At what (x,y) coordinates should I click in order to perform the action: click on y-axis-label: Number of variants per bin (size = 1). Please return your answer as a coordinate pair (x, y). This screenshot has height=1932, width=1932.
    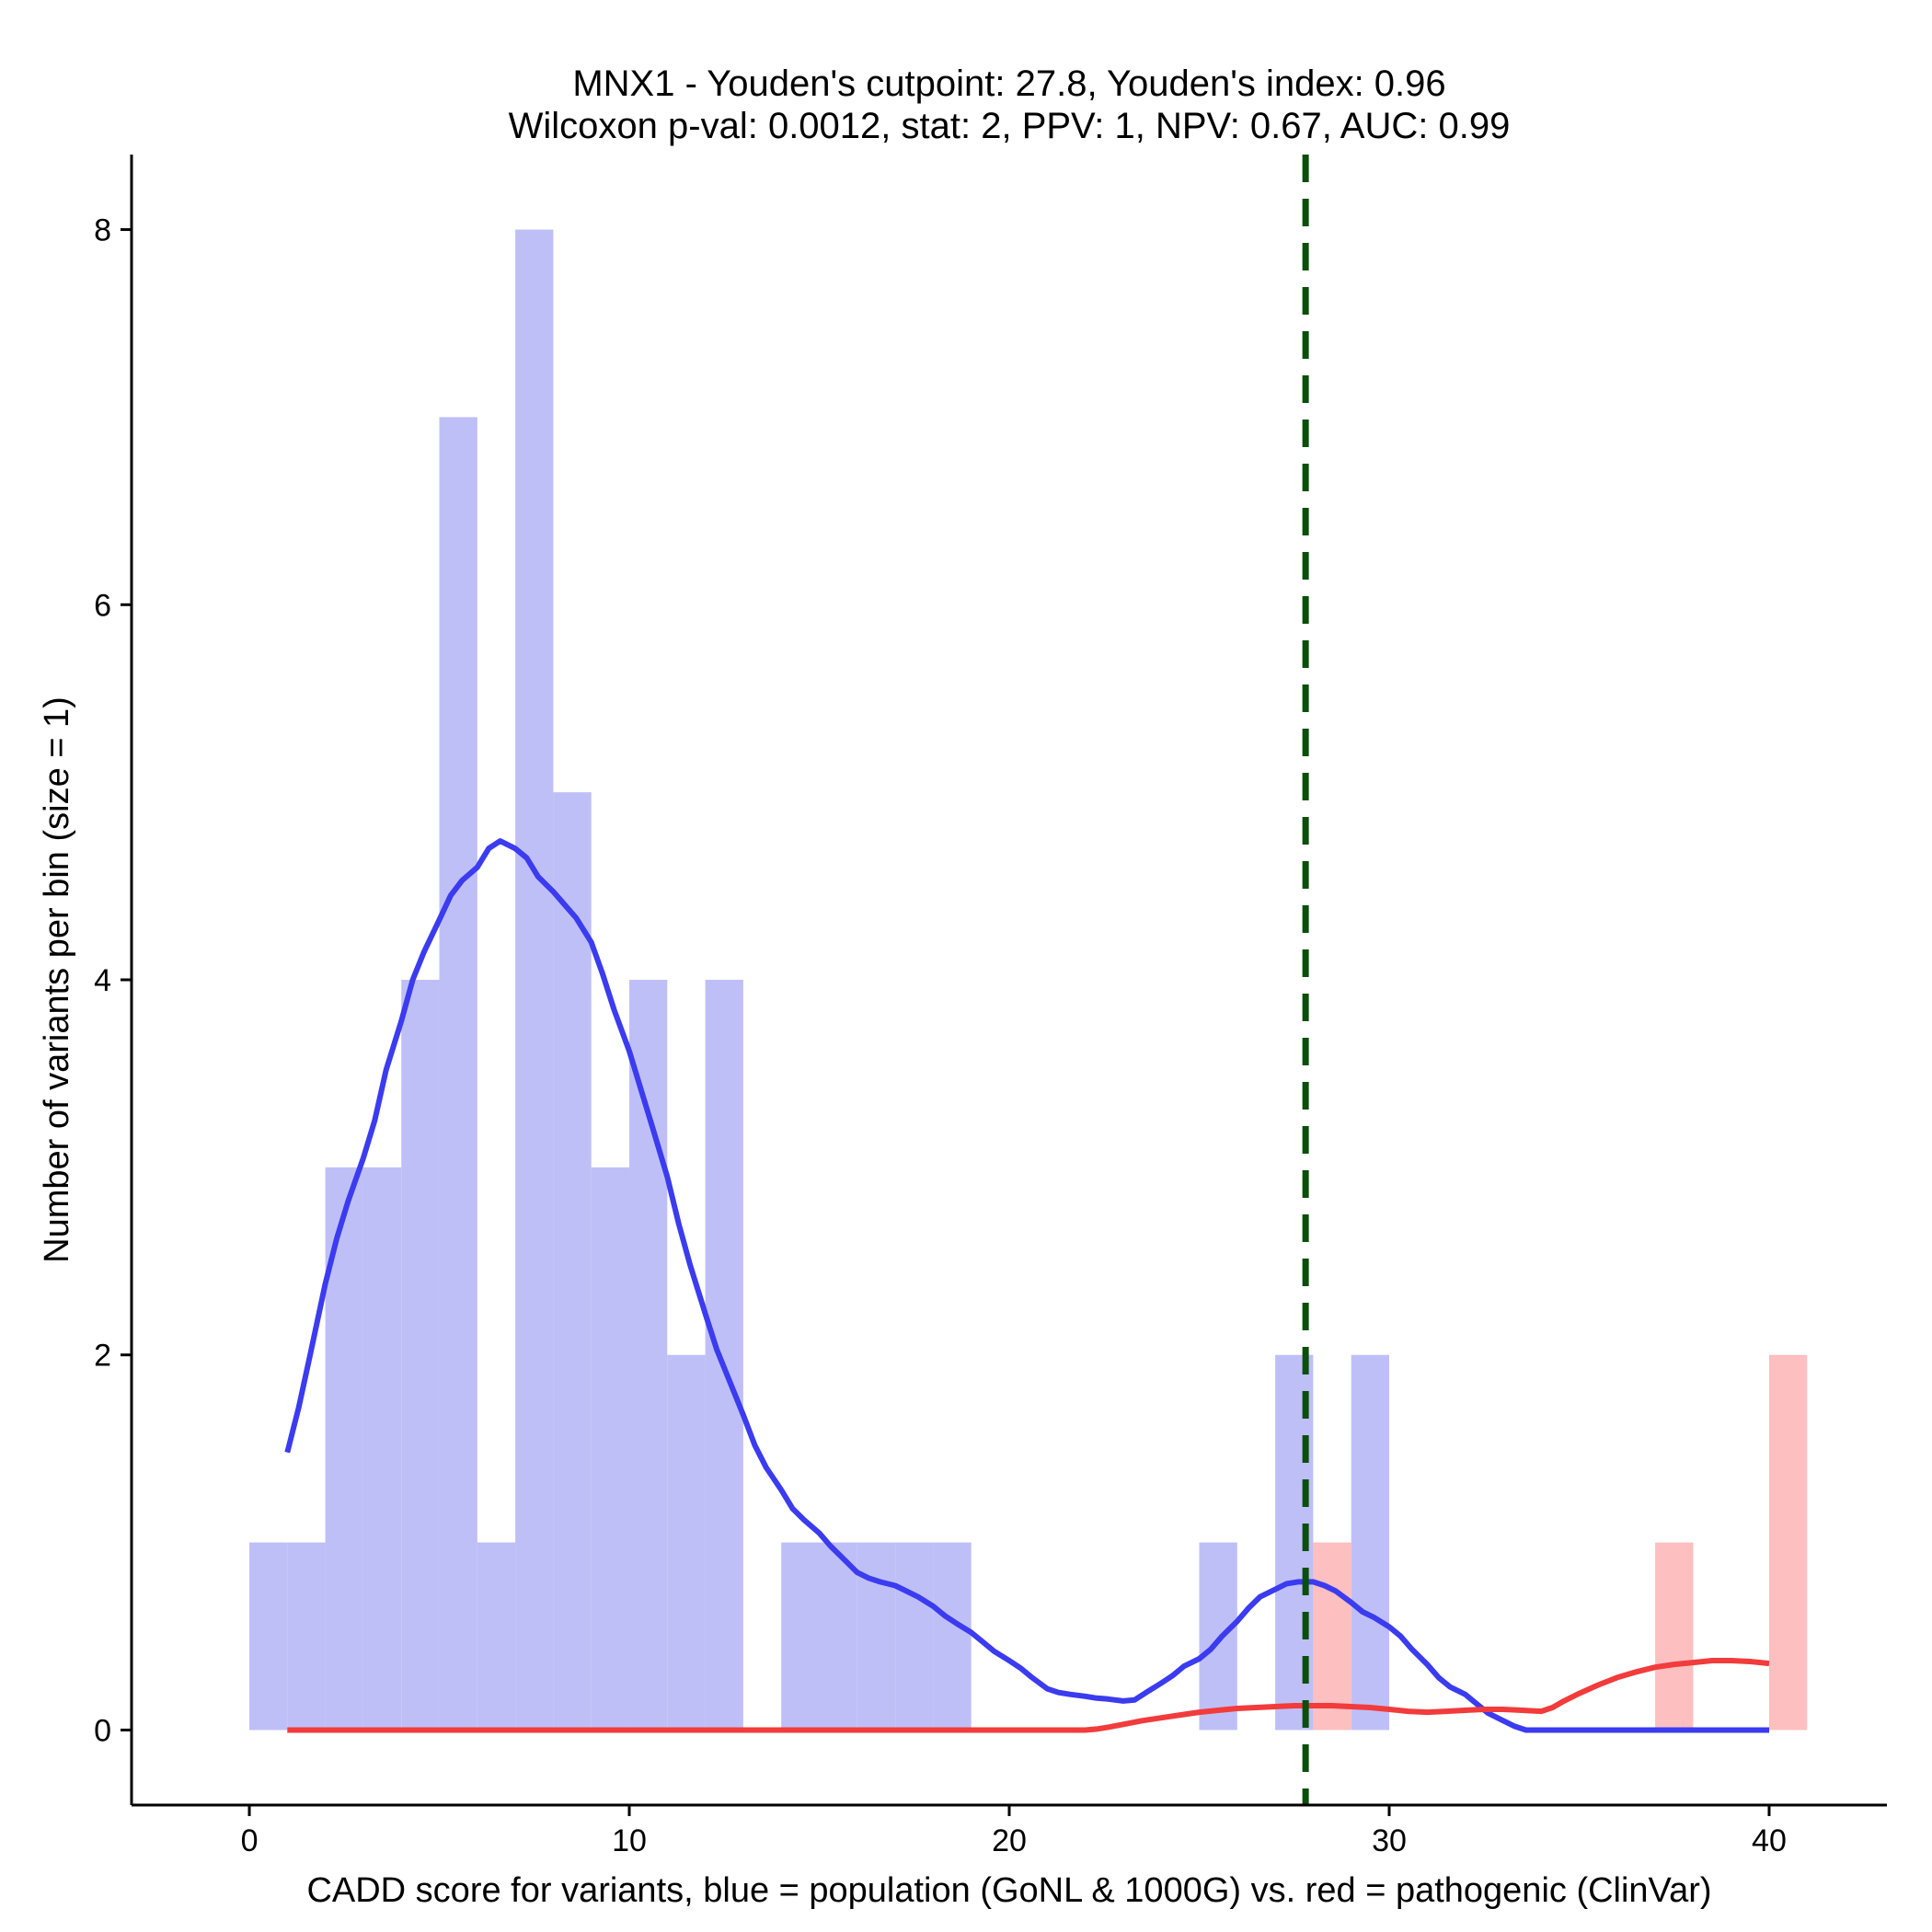
    Looking at the image, I should click on (57, 979).